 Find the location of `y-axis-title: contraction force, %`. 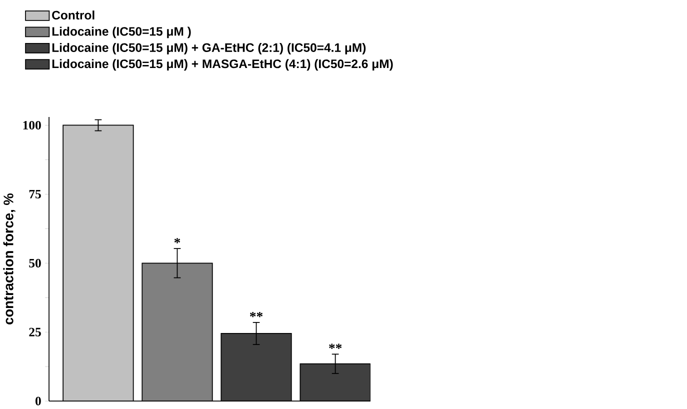

y-axis-title: contraction force, % is located at coordinates (9, 259).